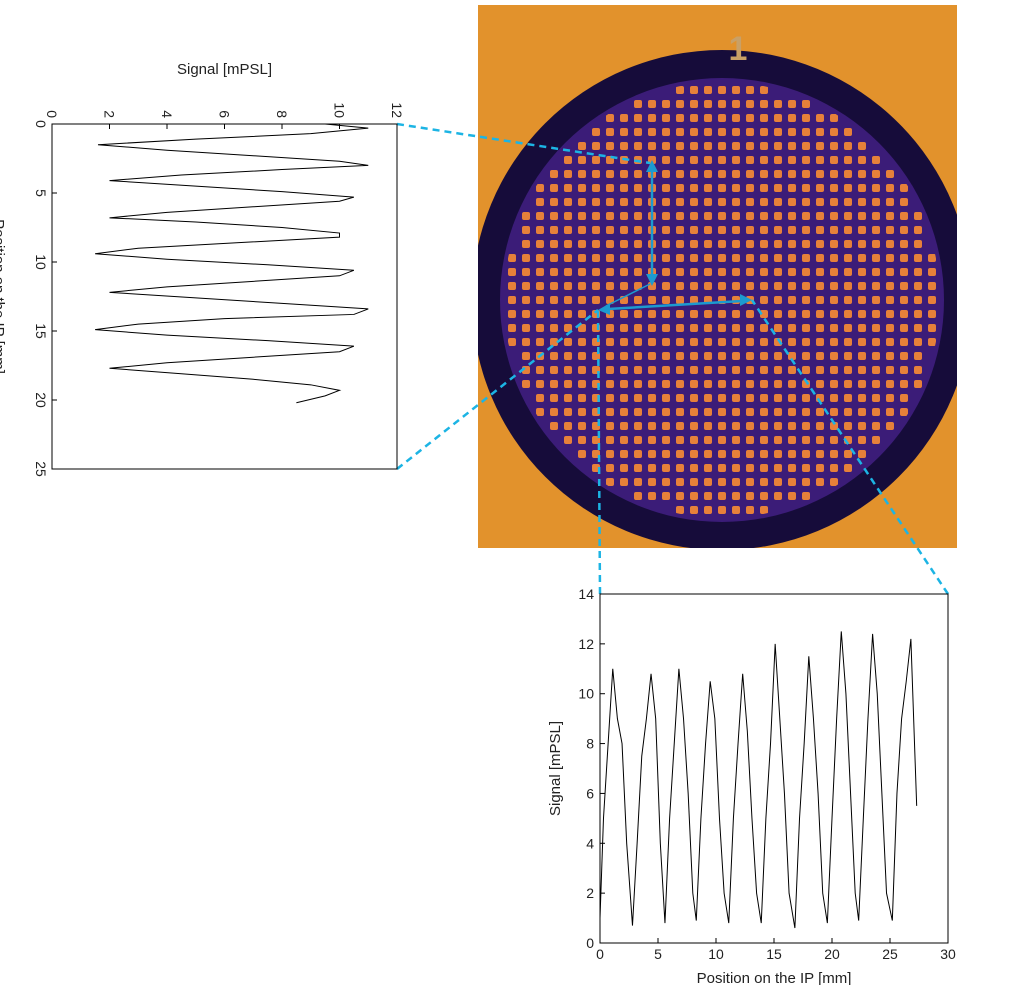  Describe the element at coordinates (774, 768) in the screenshot. I see `plot-frame` at that location.